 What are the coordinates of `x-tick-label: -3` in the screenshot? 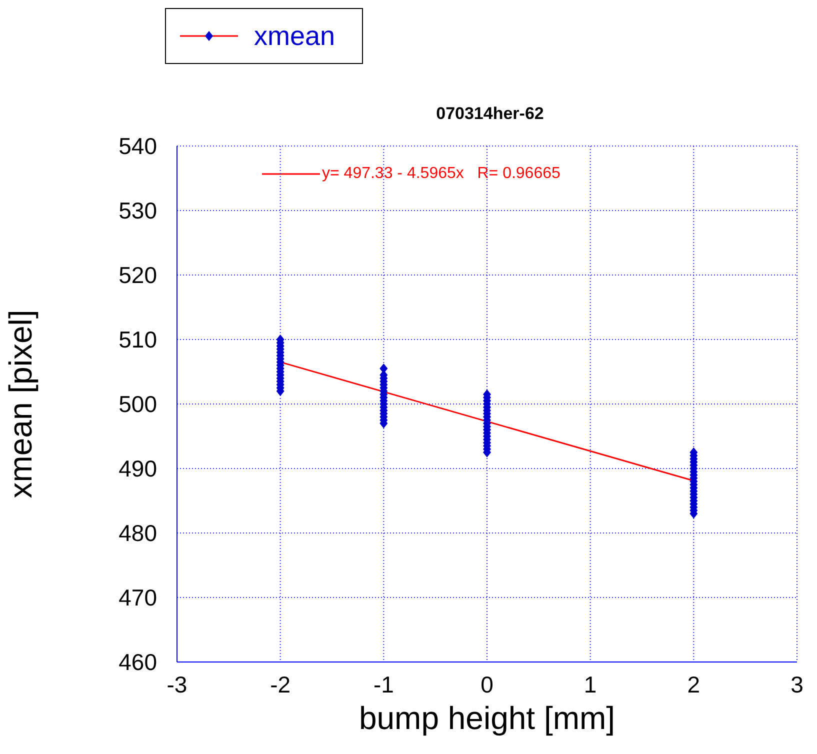 It's located at (177, 684).